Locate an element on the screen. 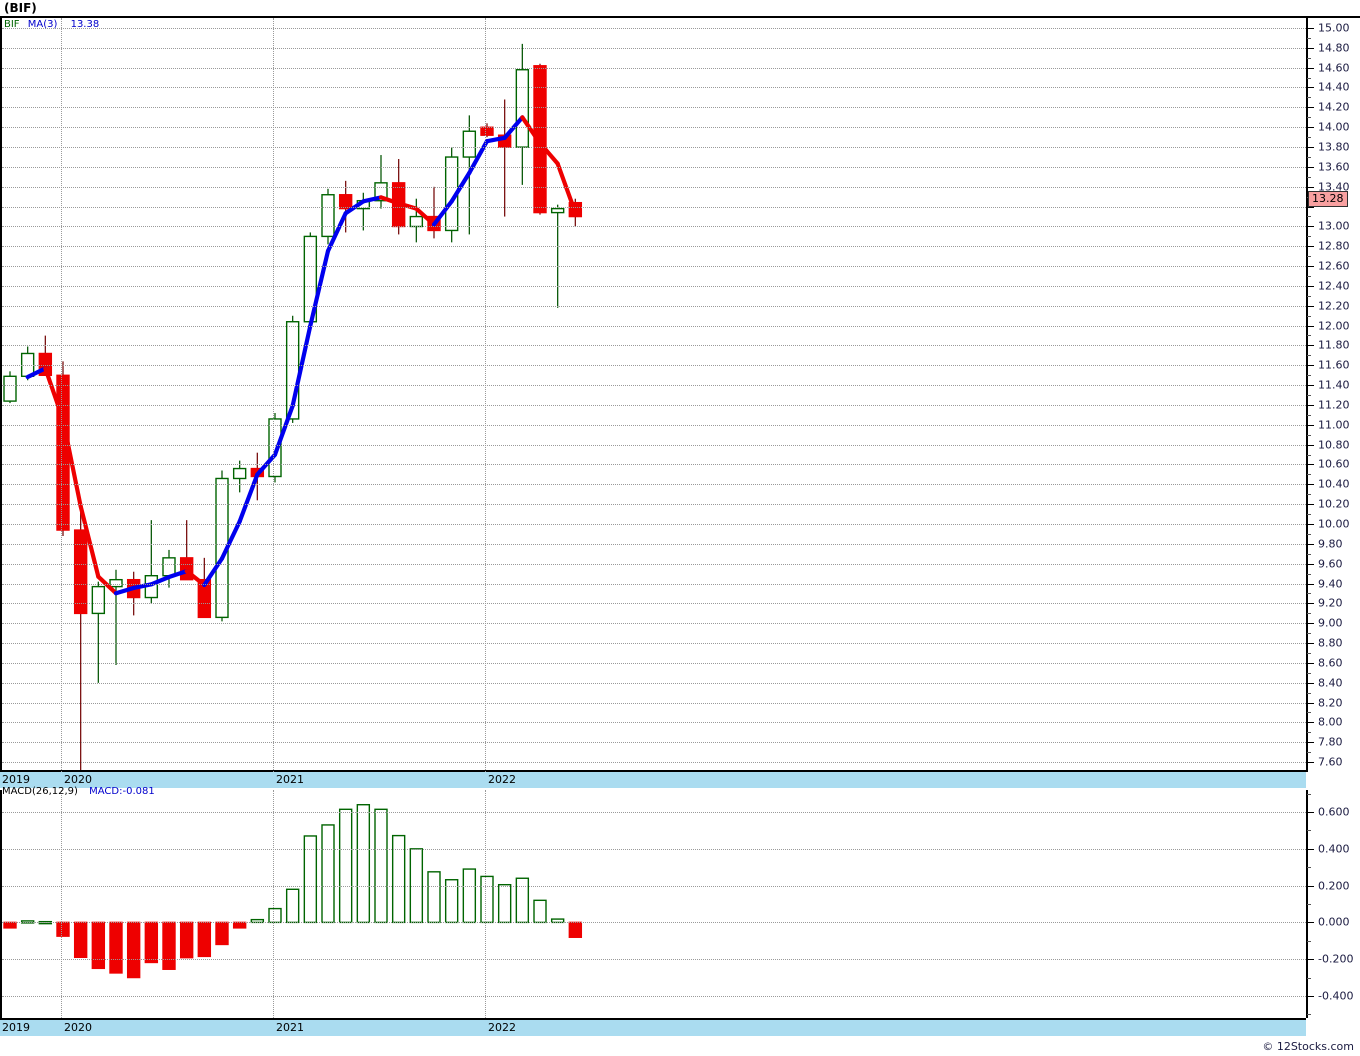  price-axis-label: 9.40 is located at coordinates (1330, 583).